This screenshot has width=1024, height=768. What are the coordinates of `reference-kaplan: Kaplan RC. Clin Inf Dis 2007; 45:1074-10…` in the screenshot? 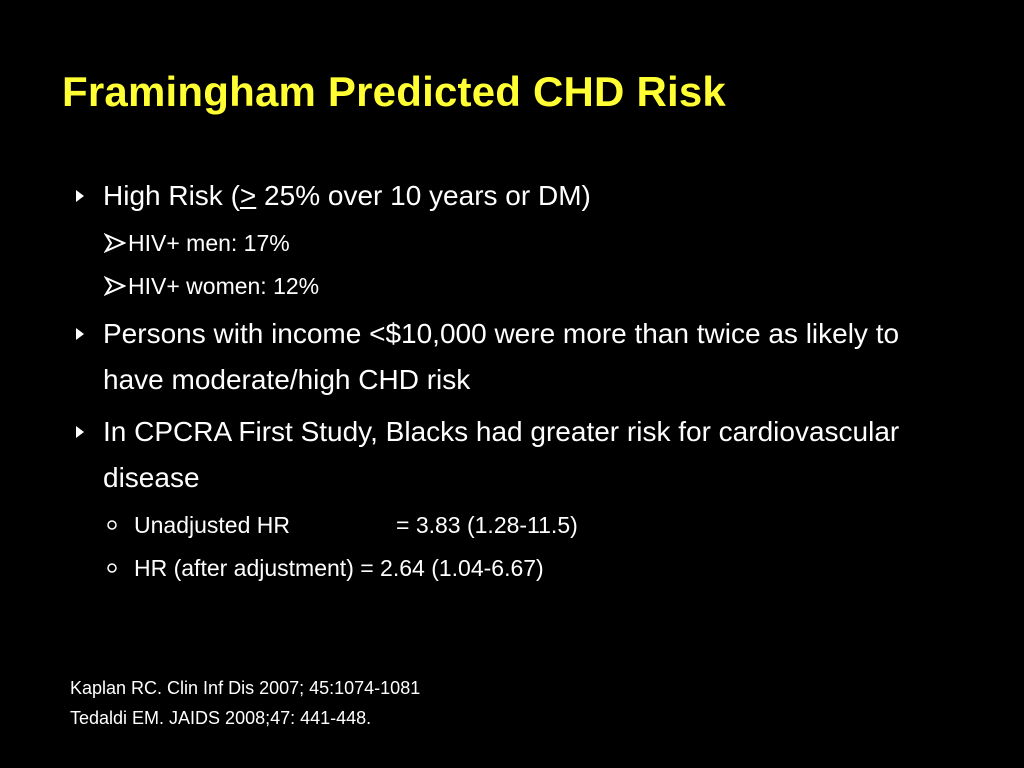 It's located at (245, 688).